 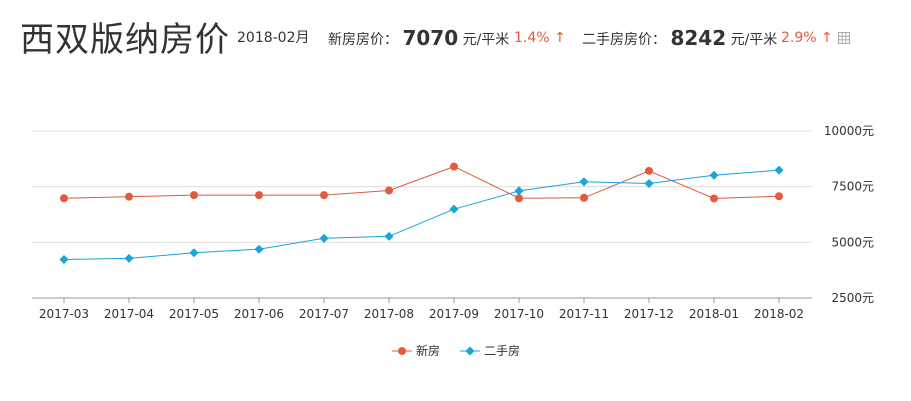 What do you see at coordinates (454, 314) in the screenshot?
I see `x-tick-label: 2017-09` at bounding box center [454, 314].